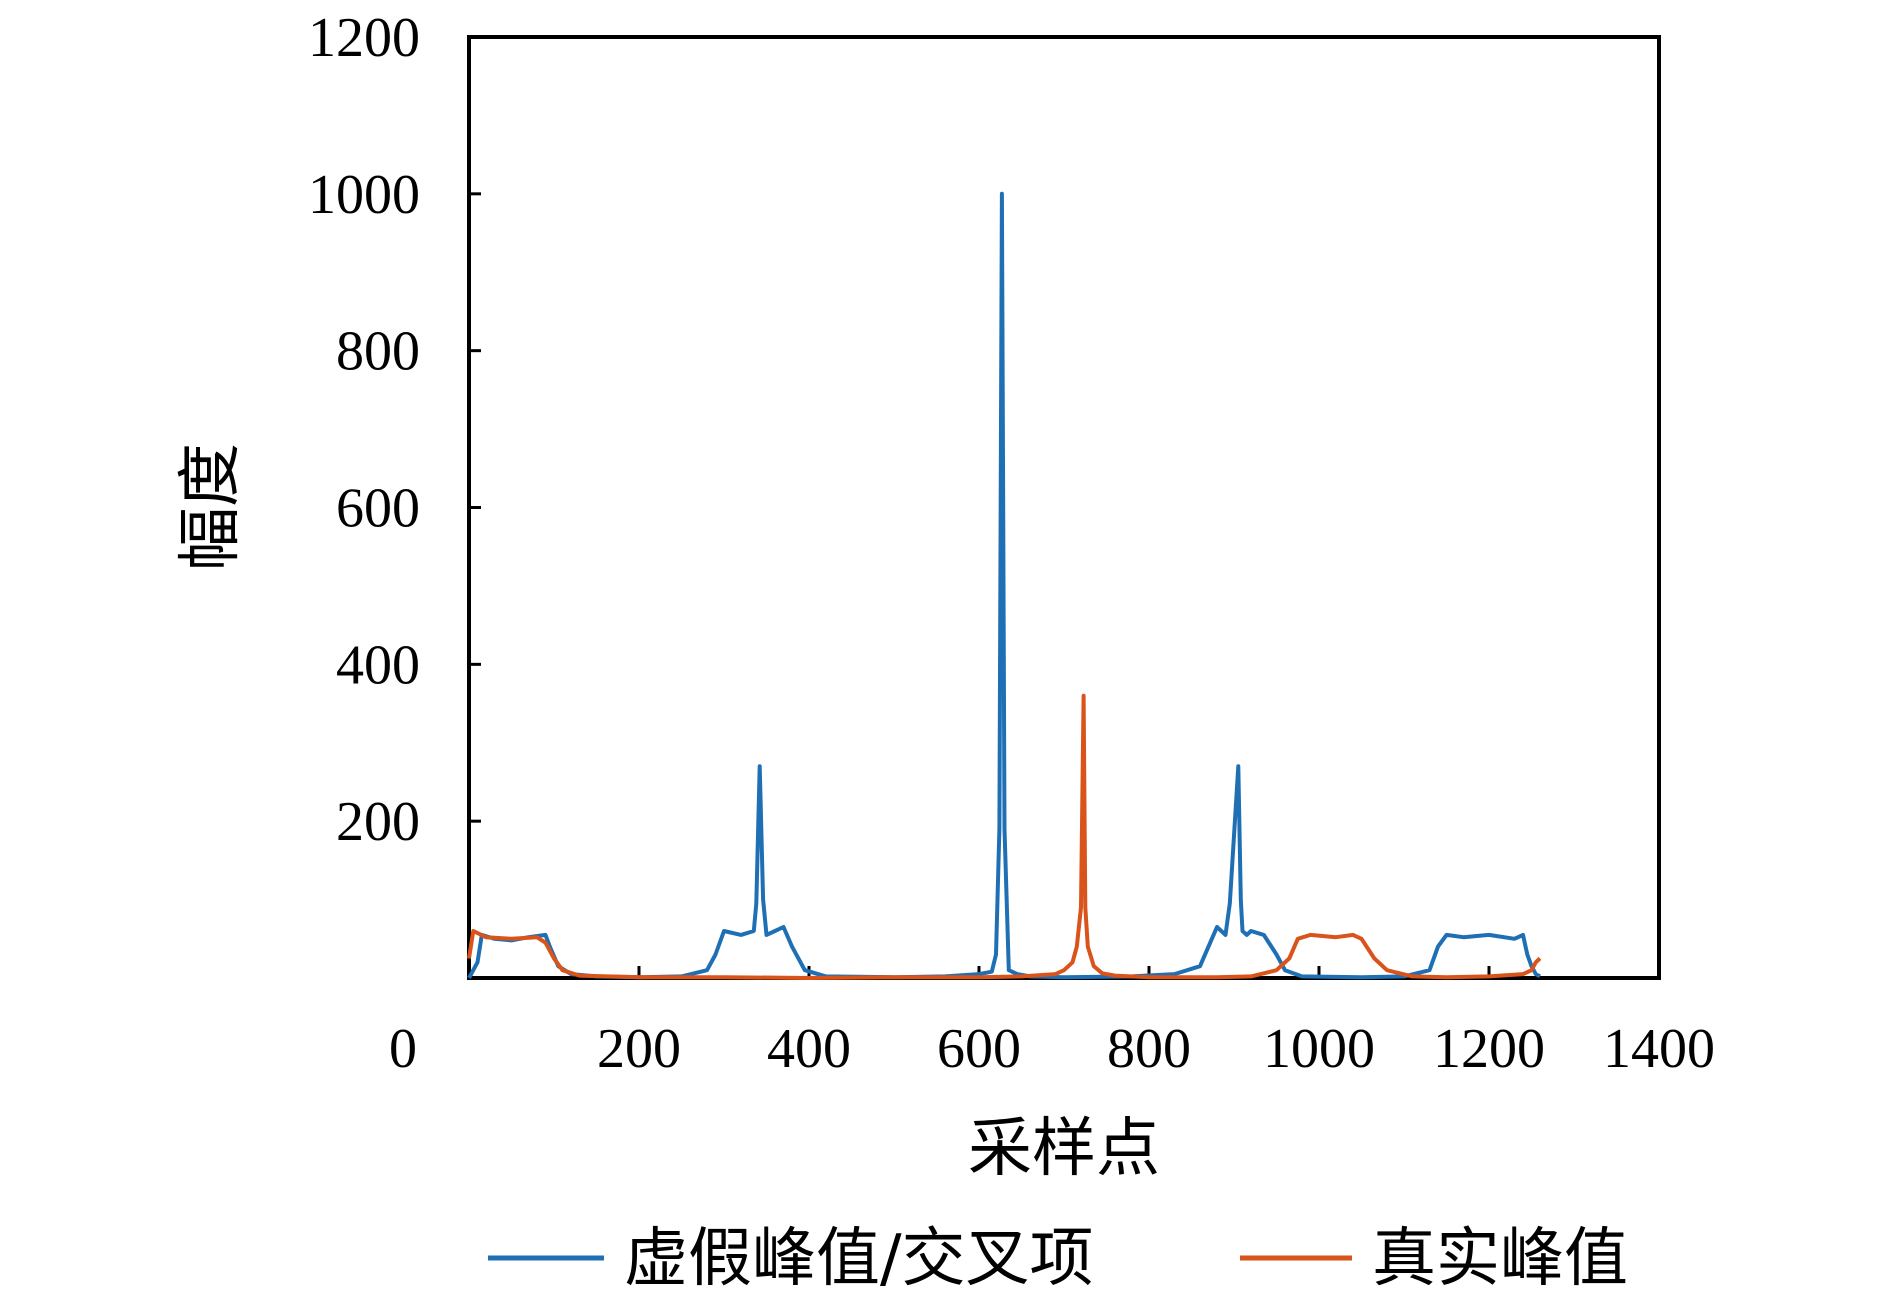 This screenshot has height=1297, width=1890. Describe the element at coordinates (378, 665) in the screenshot. I see `y-tick-label: 400` at that location.